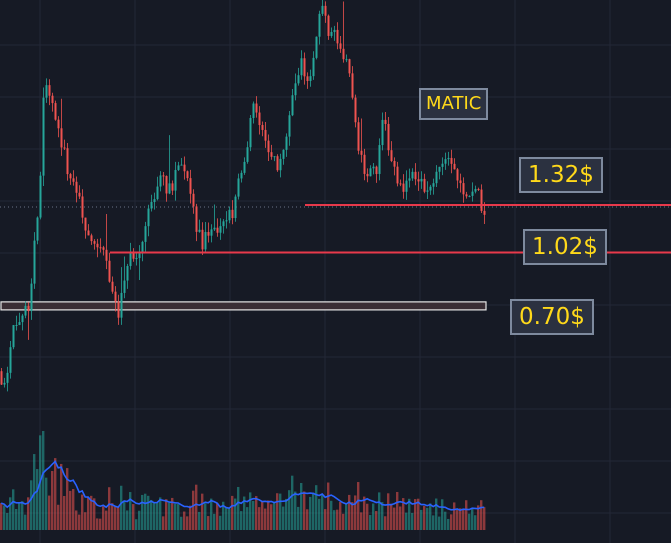  What do you see at coordinates (565, 247) in the screenshot?
I see `level-label-1-02: 1.02$` at bounding box center [565, 247].